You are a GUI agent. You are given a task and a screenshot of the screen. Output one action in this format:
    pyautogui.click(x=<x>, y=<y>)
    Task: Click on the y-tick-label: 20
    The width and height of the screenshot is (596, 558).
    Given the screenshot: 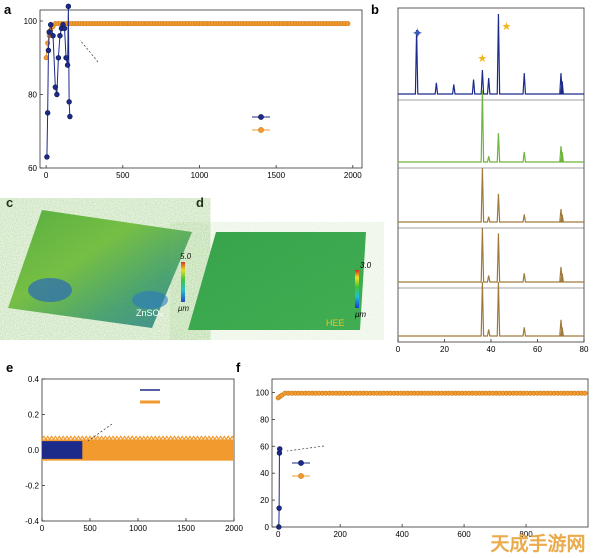 What is the action you would take?
    pyautogui.click(x=264, y=500)
    